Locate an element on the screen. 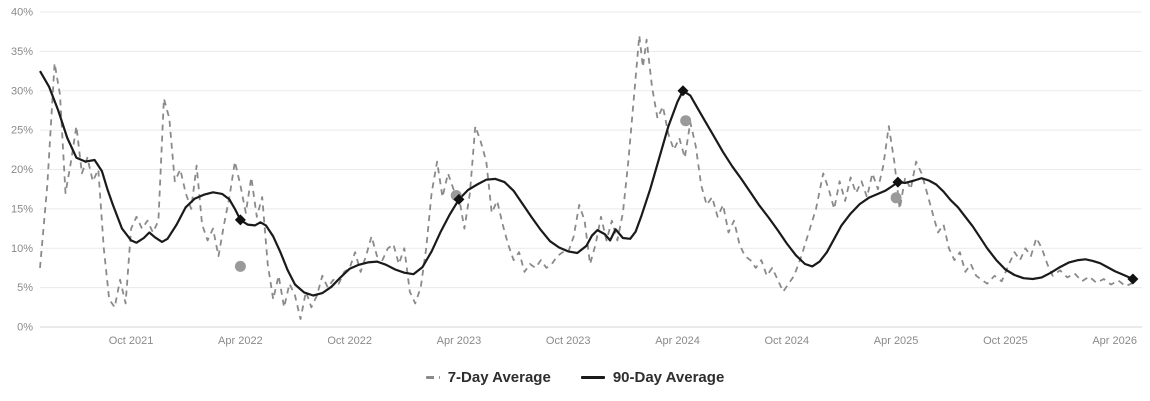  legend-label-7day-average: 7-Day Average is located at coordinates (499, 377).